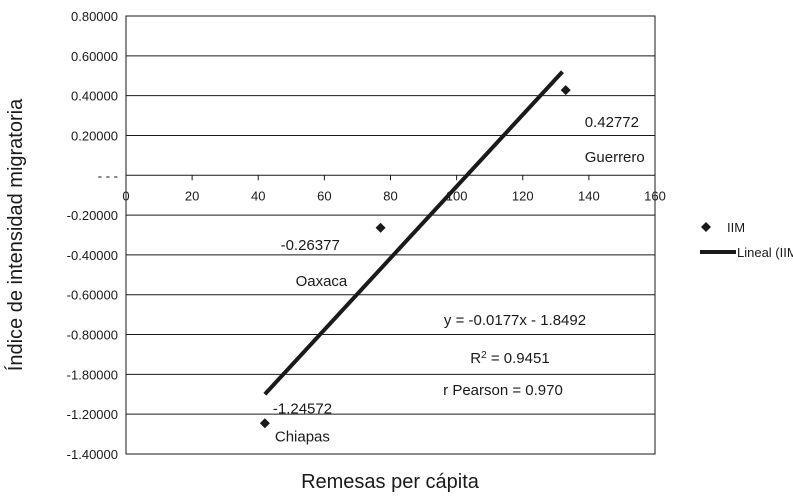  I want to click on r-squared-superscript: 2, so click(484, 355).